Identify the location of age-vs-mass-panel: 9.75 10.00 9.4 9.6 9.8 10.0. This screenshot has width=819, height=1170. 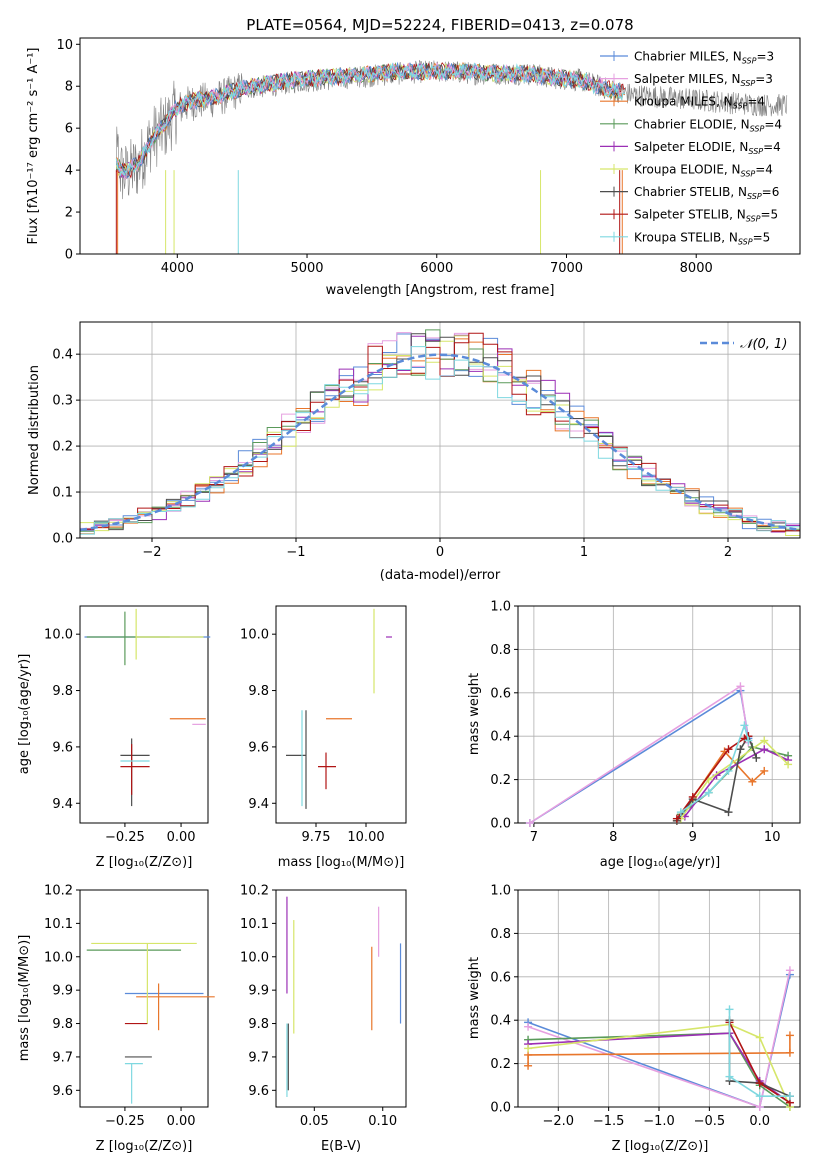
(323, 725).